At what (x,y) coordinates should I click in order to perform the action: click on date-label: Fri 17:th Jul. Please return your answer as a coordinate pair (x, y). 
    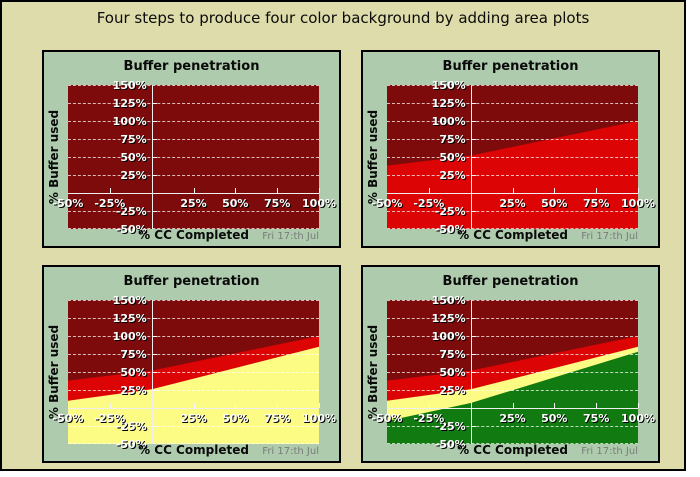
    Looking at the image, I should click on (609, 236).